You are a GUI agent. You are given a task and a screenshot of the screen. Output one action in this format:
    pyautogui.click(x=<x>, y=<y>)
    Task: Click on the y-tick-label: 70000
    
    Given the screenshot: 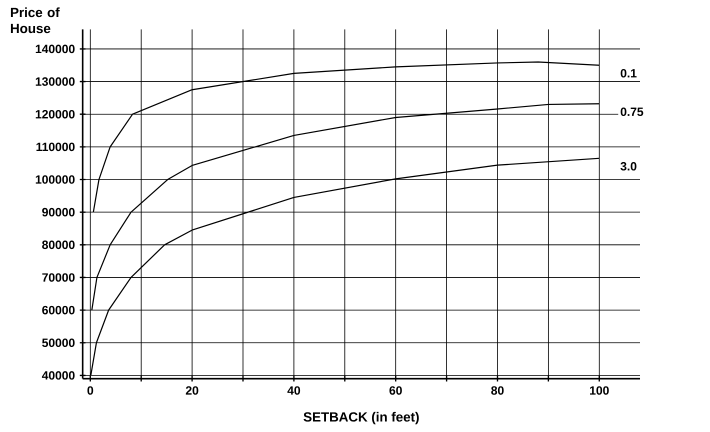 What is the action you would take?
    pyautogui.click(x=58, y=277)
    